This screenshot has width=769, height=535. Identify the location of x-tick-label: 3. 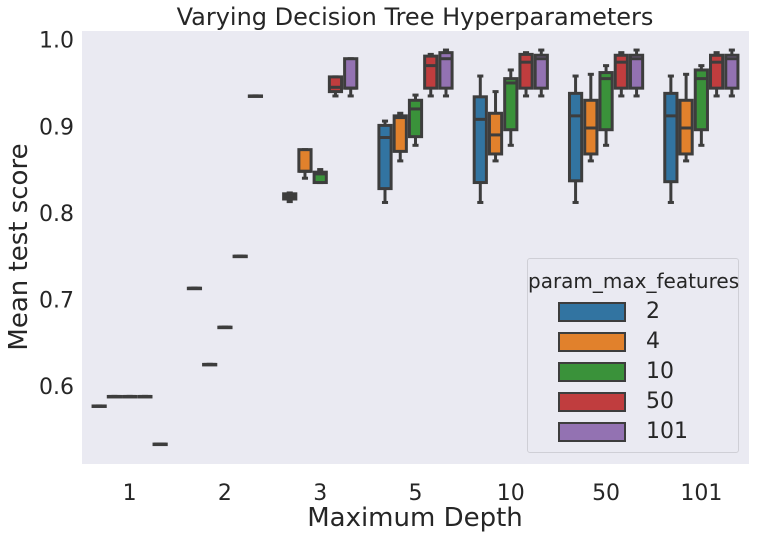
(320, 493).